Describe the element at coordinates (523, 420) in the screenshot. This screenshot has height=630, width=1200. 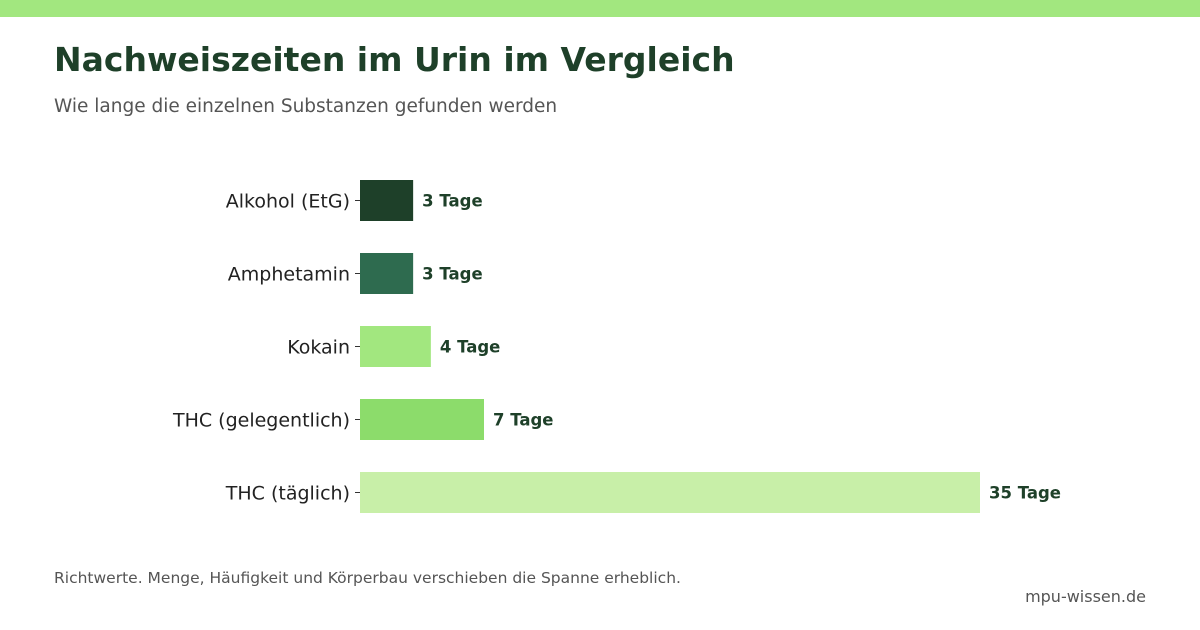
I see `value-label: 7 Tage` at that location.